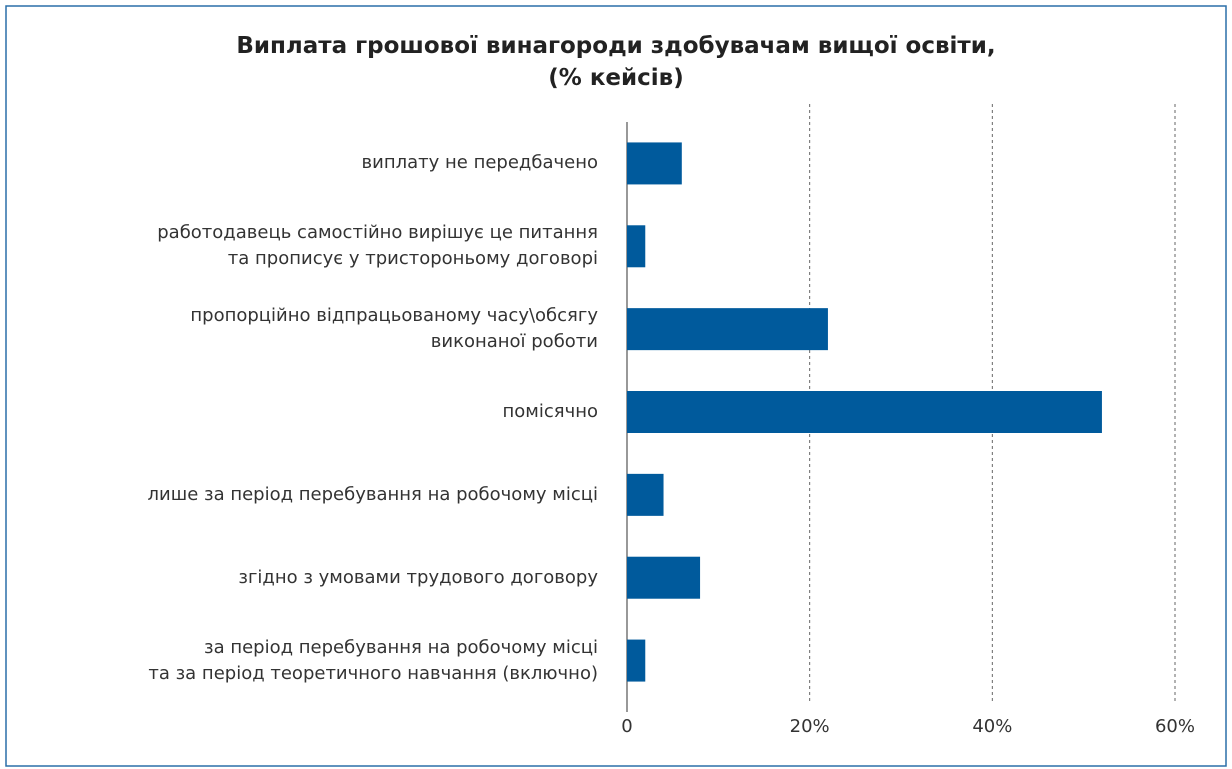 This screenshot has height=769, width=1232. What do you see at coordinates (479, 163) in the screenshot?
I see `category-label: виплату не передбачено` at bounding box center [479, 163].